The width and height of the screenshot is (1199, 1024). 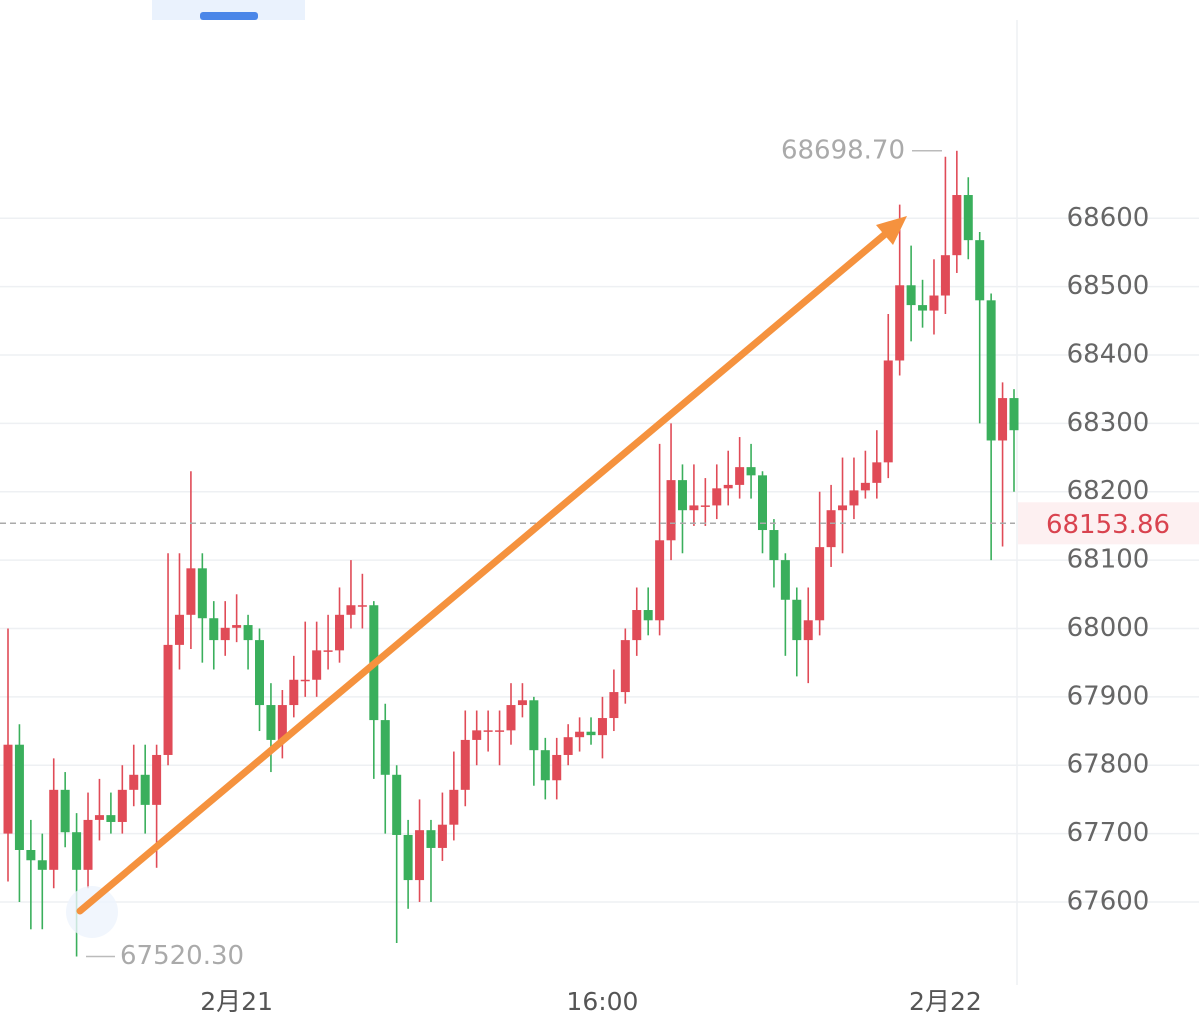 I want to click on y-tick-label: 67900, so click(x=1108, y=696).